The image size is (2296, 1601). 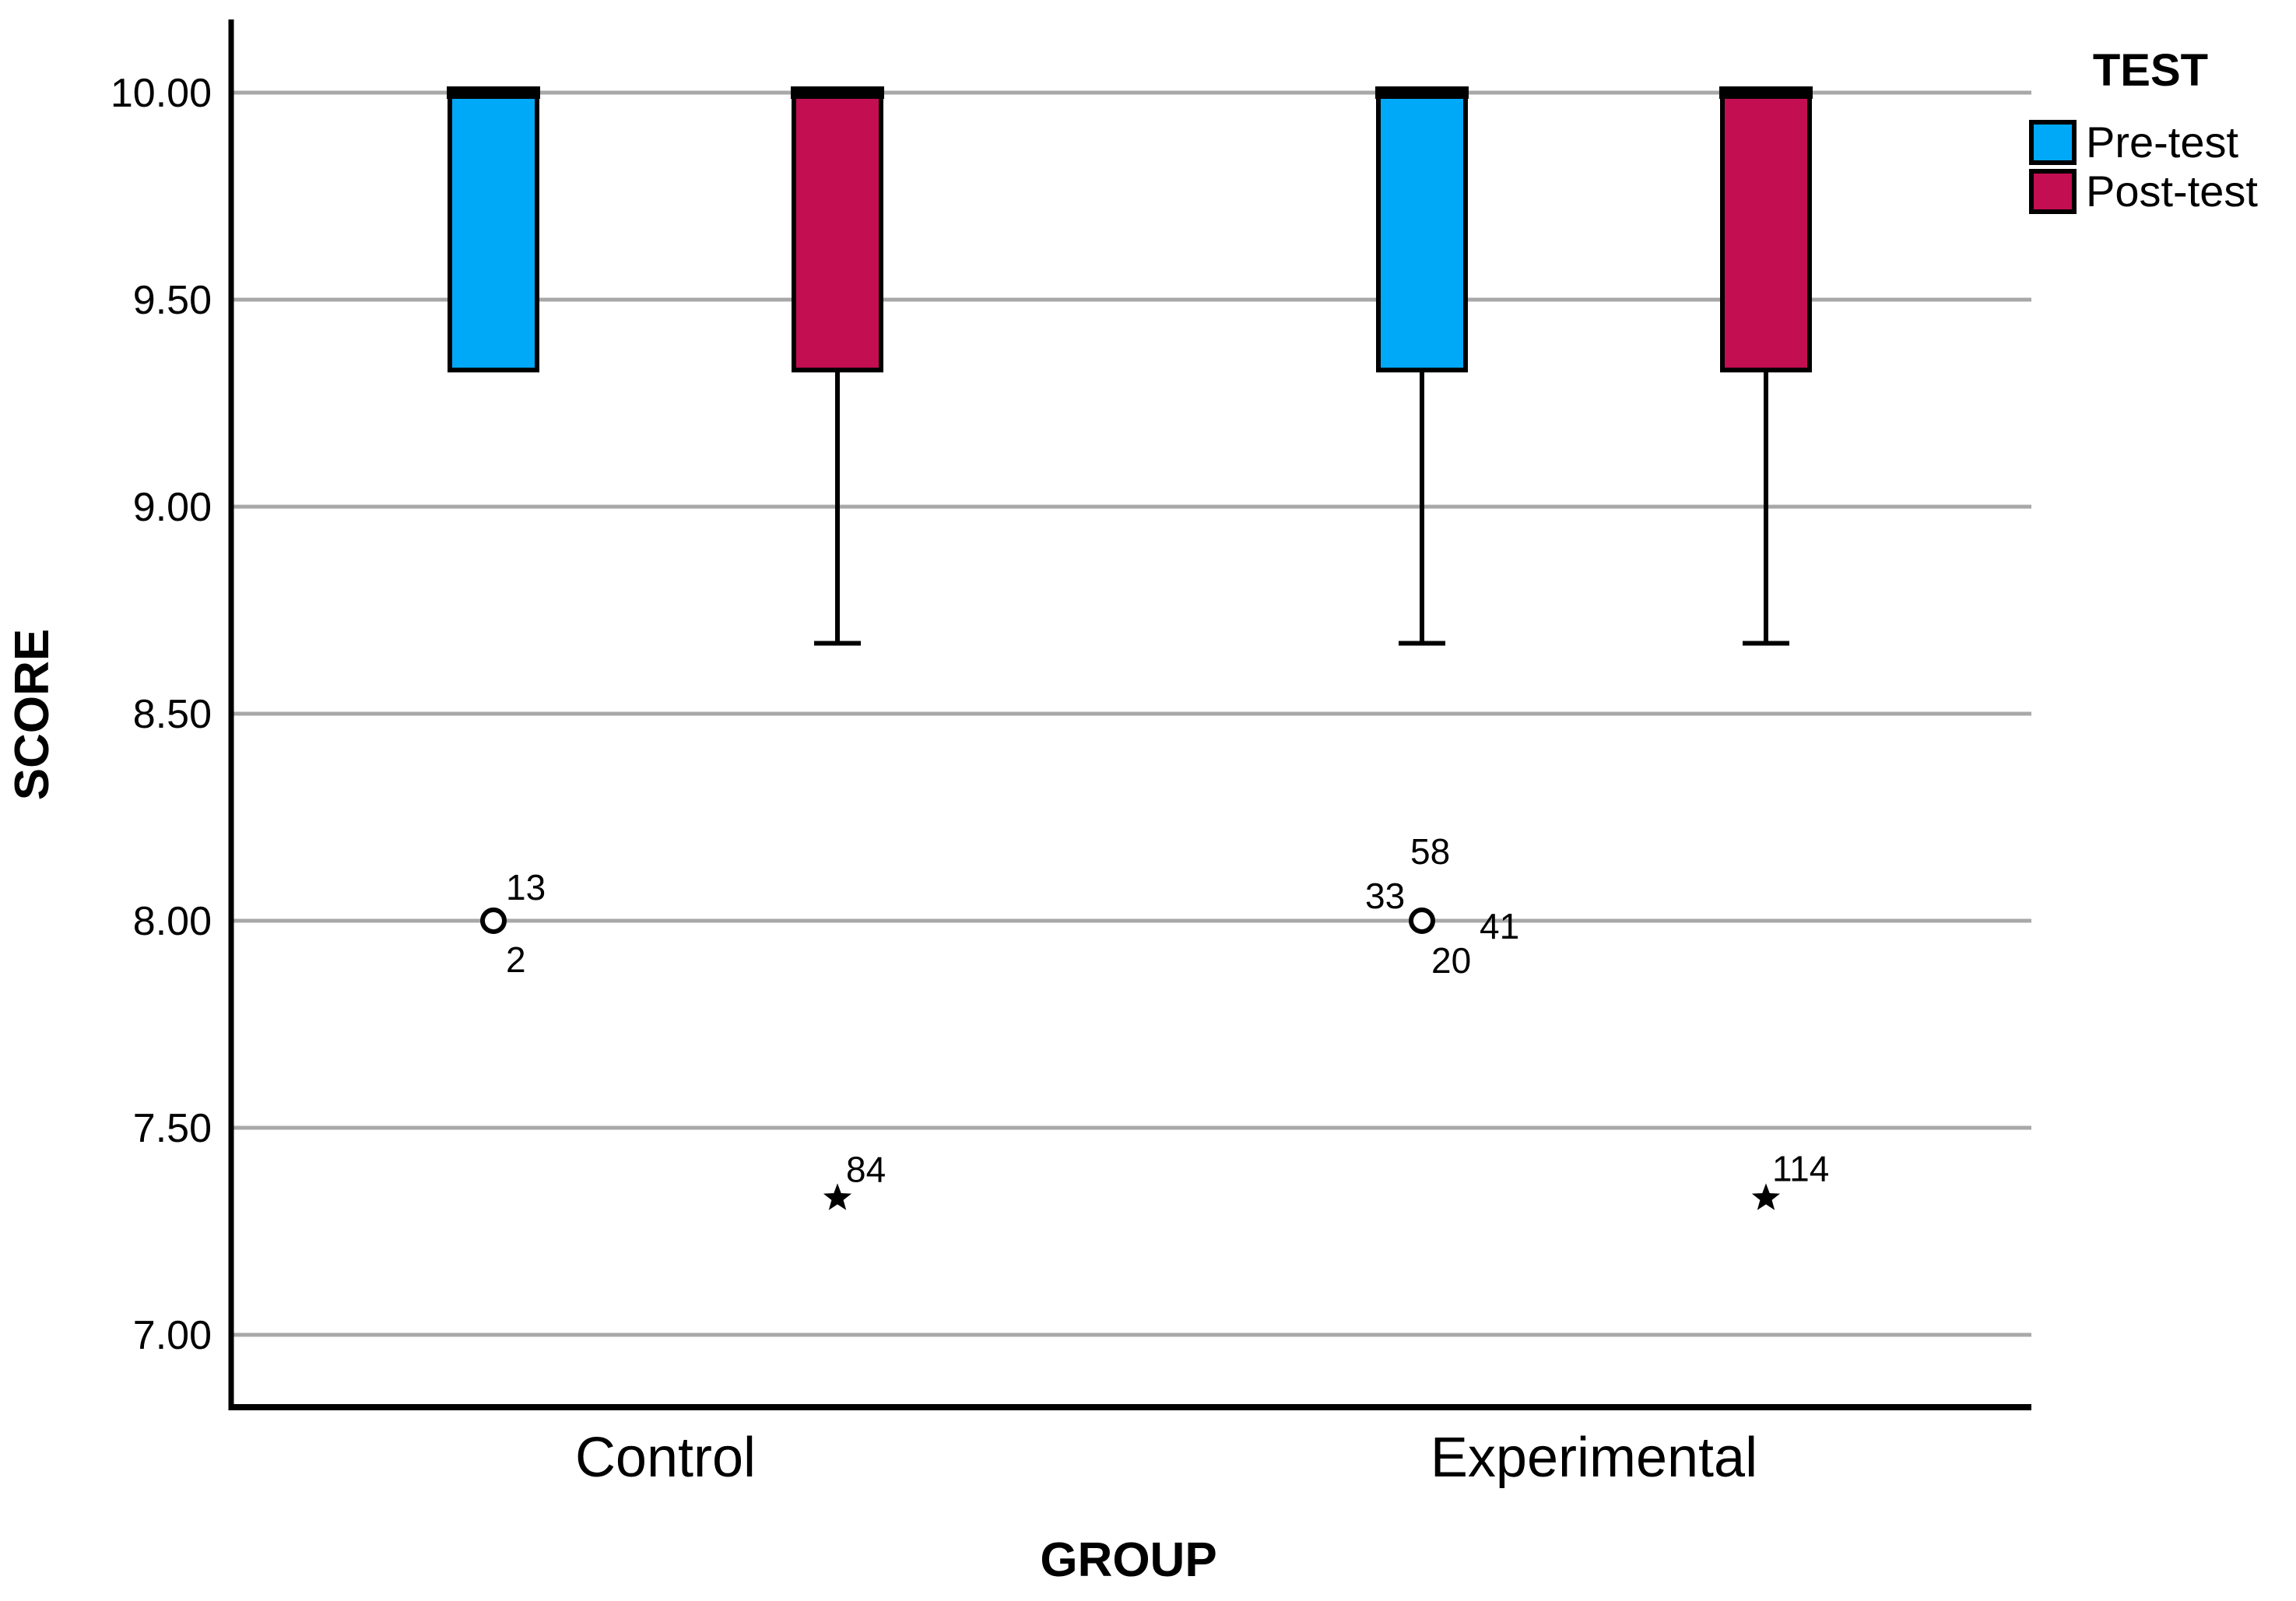 What do you see at coordinates (1766, 231) in the screenshot?
I see `box-post-test-experimental` at bounding box center [1766, 231].